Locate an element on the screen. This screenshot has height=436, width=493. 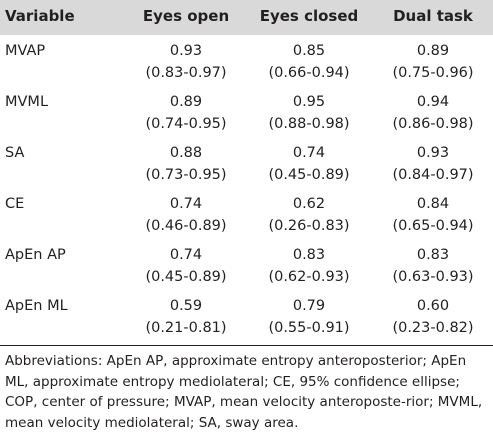
cell-eyes-open: 0.74 (0.45-0.89) is located at coordinates (186, 266).